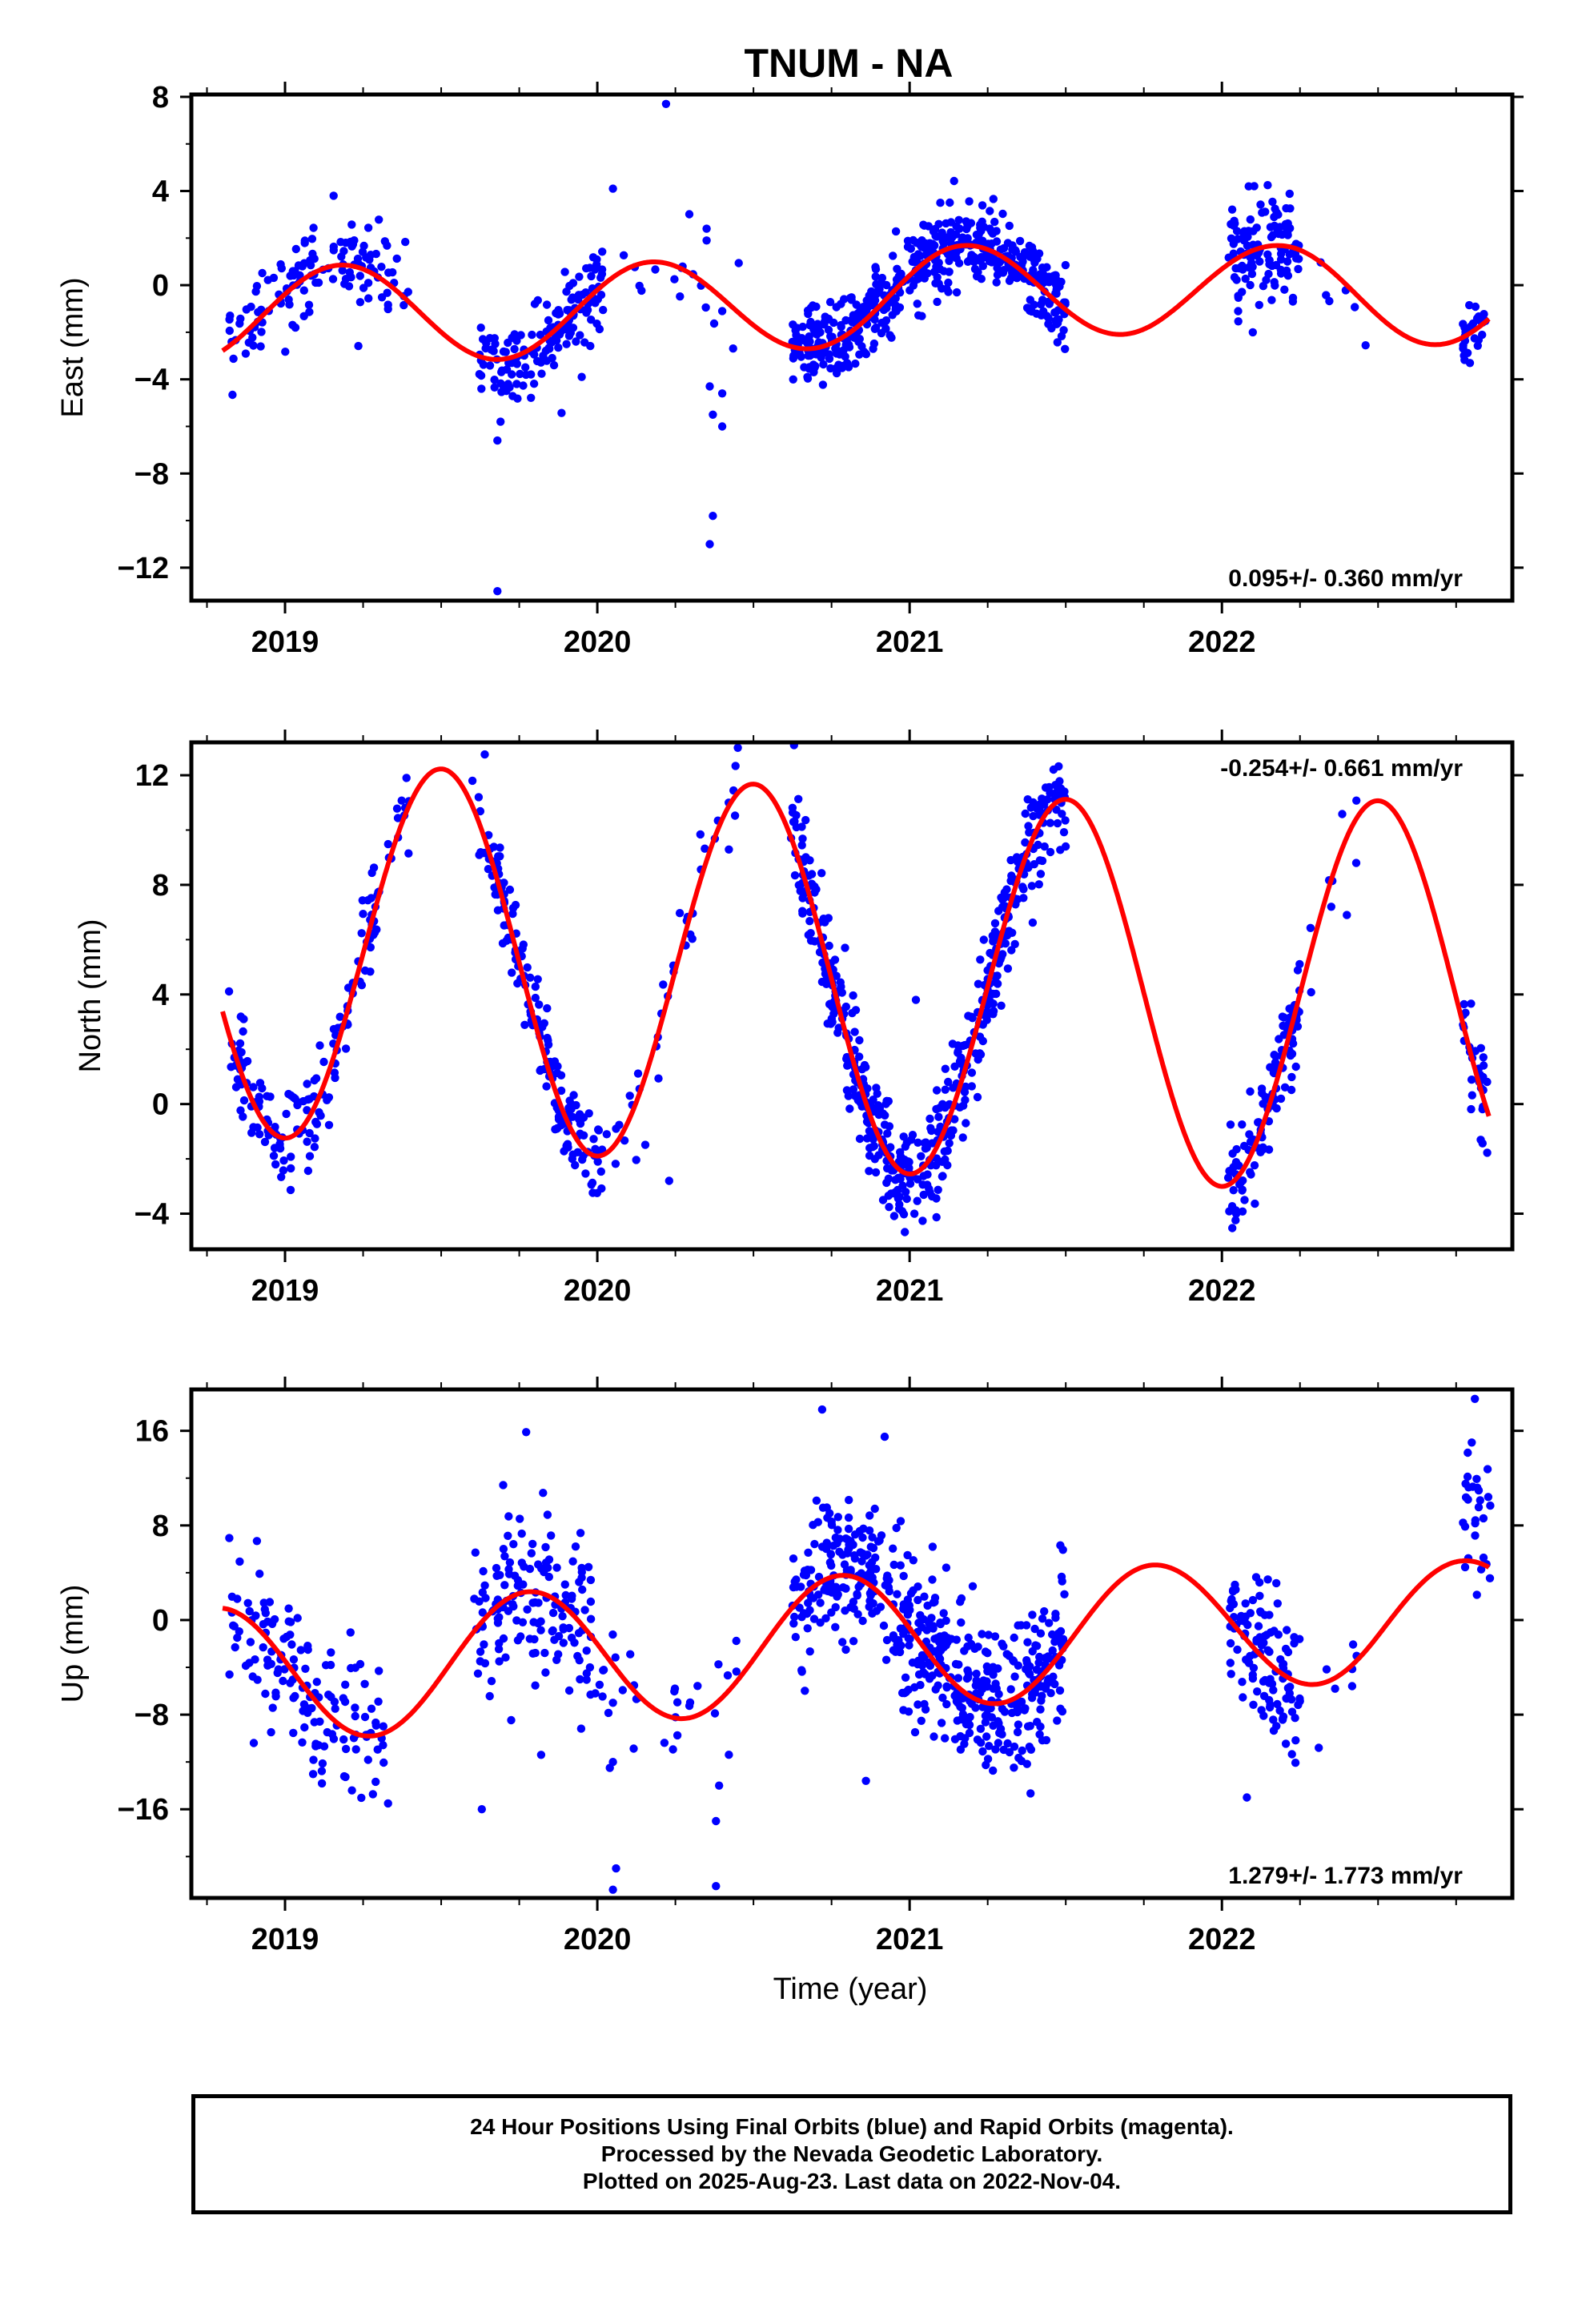  What do you see at coordinates (161, 1621) in the screenshot?
I see `y-tick-label: 0` at bounding box center [161, 1621].